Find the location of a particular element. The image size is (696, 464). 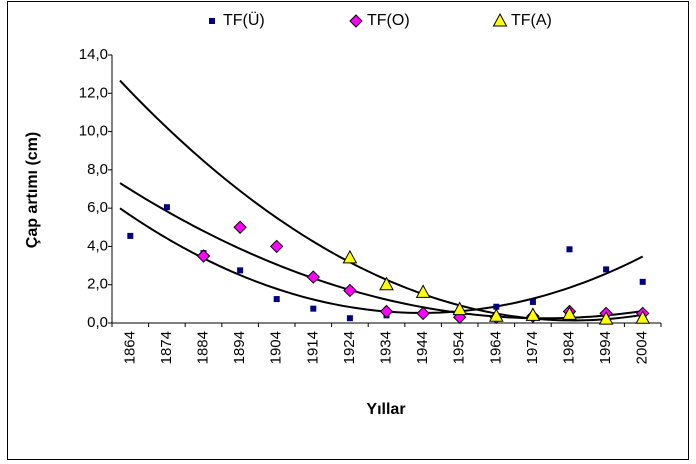

x-tick-label: 1974 is located at coordinates (532, 347).